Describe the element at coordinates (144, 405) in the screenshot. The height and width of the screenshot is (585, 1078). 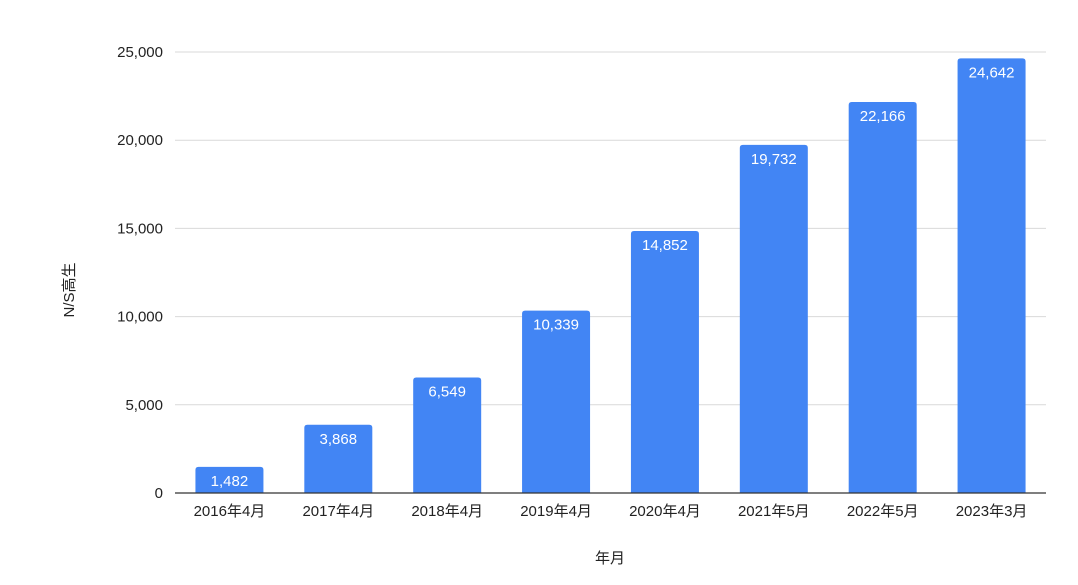
I see `y-tick-label: 5,000` at that location.